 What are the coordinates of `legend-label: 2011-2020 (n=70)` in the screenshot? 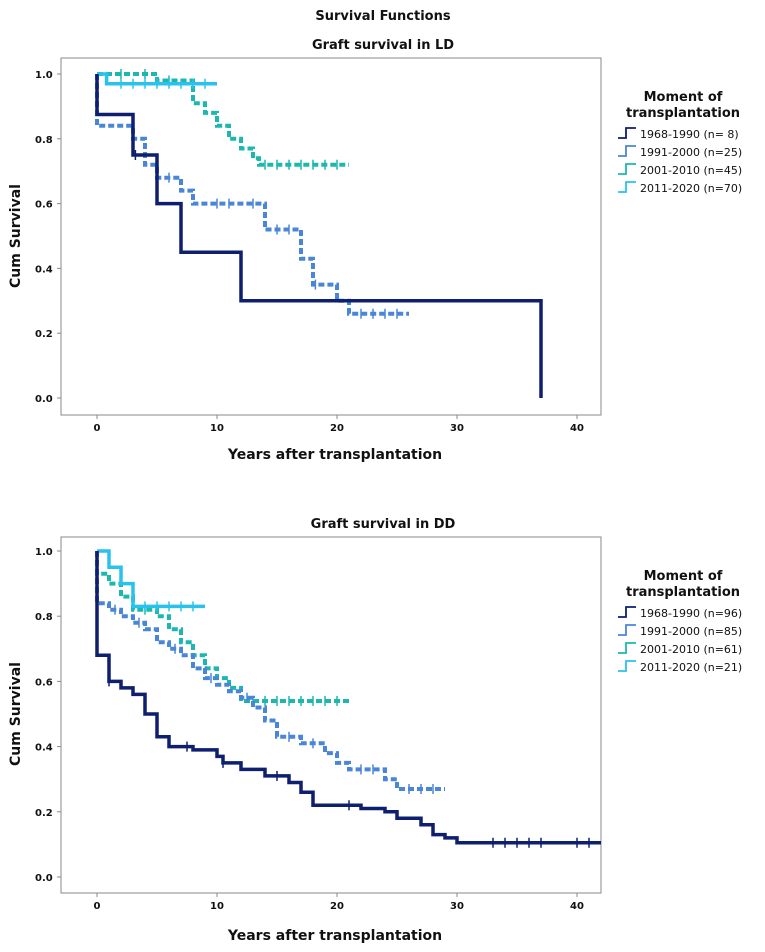 It's located at (691, 188).